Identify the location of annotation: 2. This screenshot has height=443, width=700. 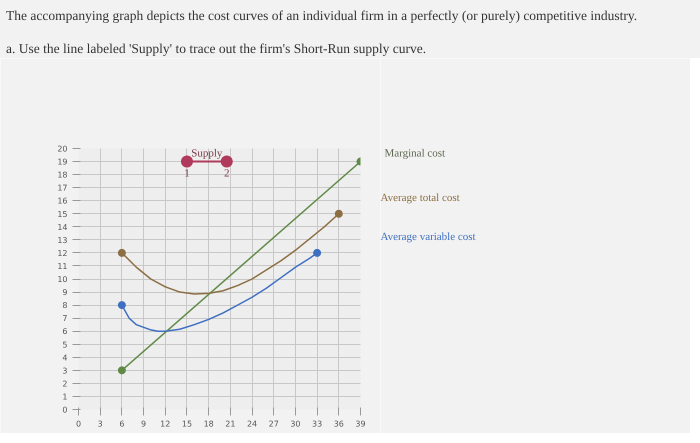
(227, 174).